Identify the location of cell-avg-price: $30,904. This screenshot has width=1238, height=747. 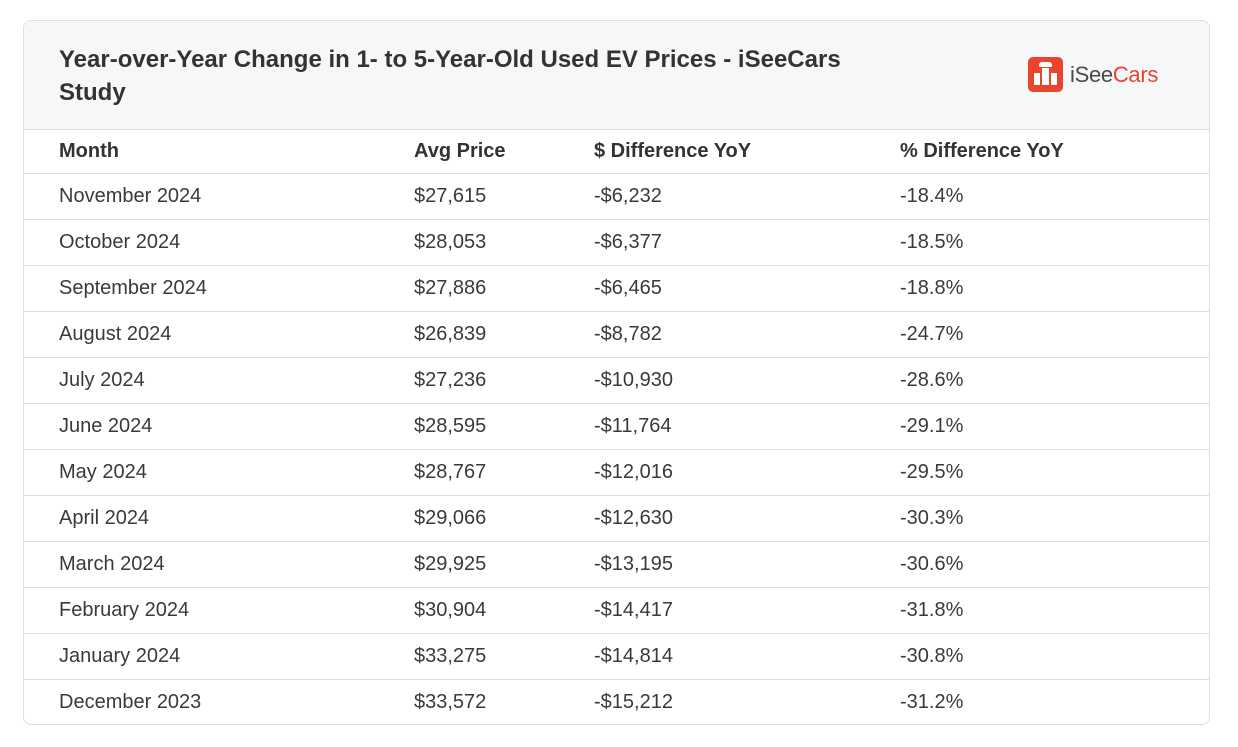
(504, 610).